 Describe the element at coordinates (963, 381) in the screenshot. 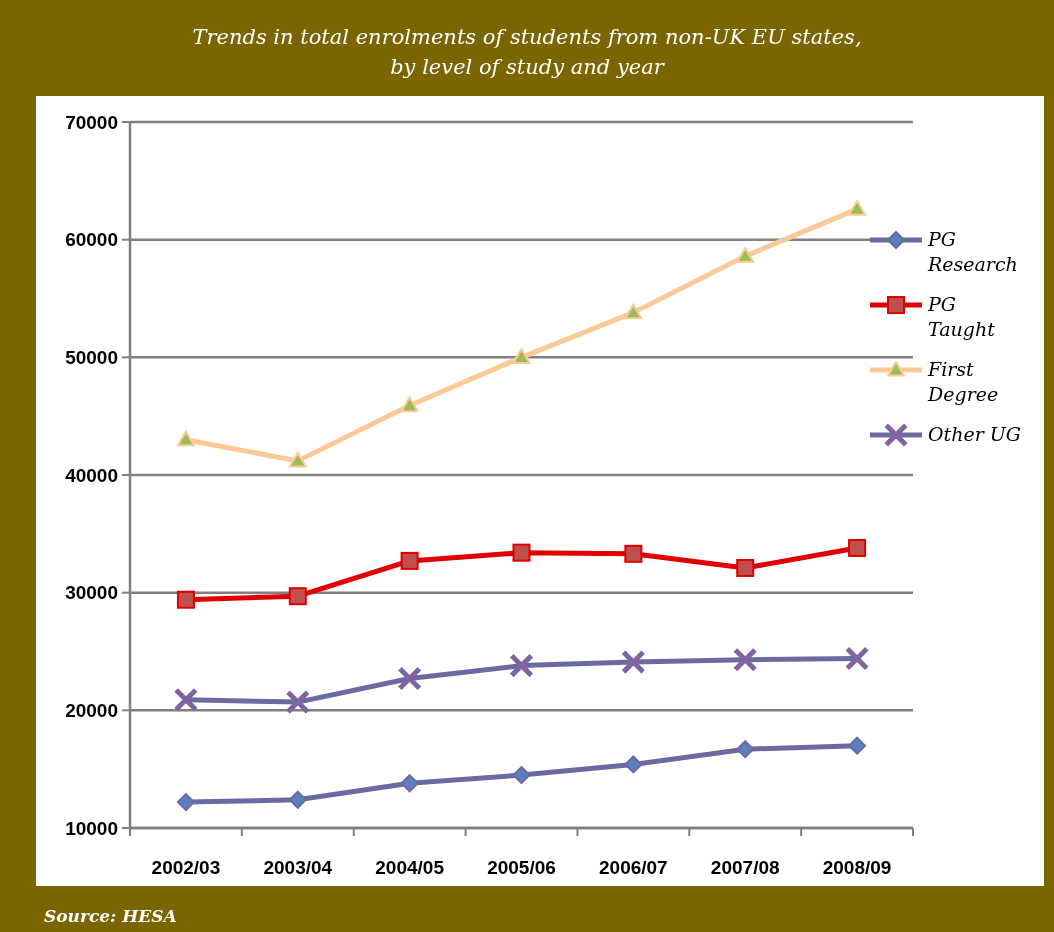

I see `legend-label: First Degree` at that location.